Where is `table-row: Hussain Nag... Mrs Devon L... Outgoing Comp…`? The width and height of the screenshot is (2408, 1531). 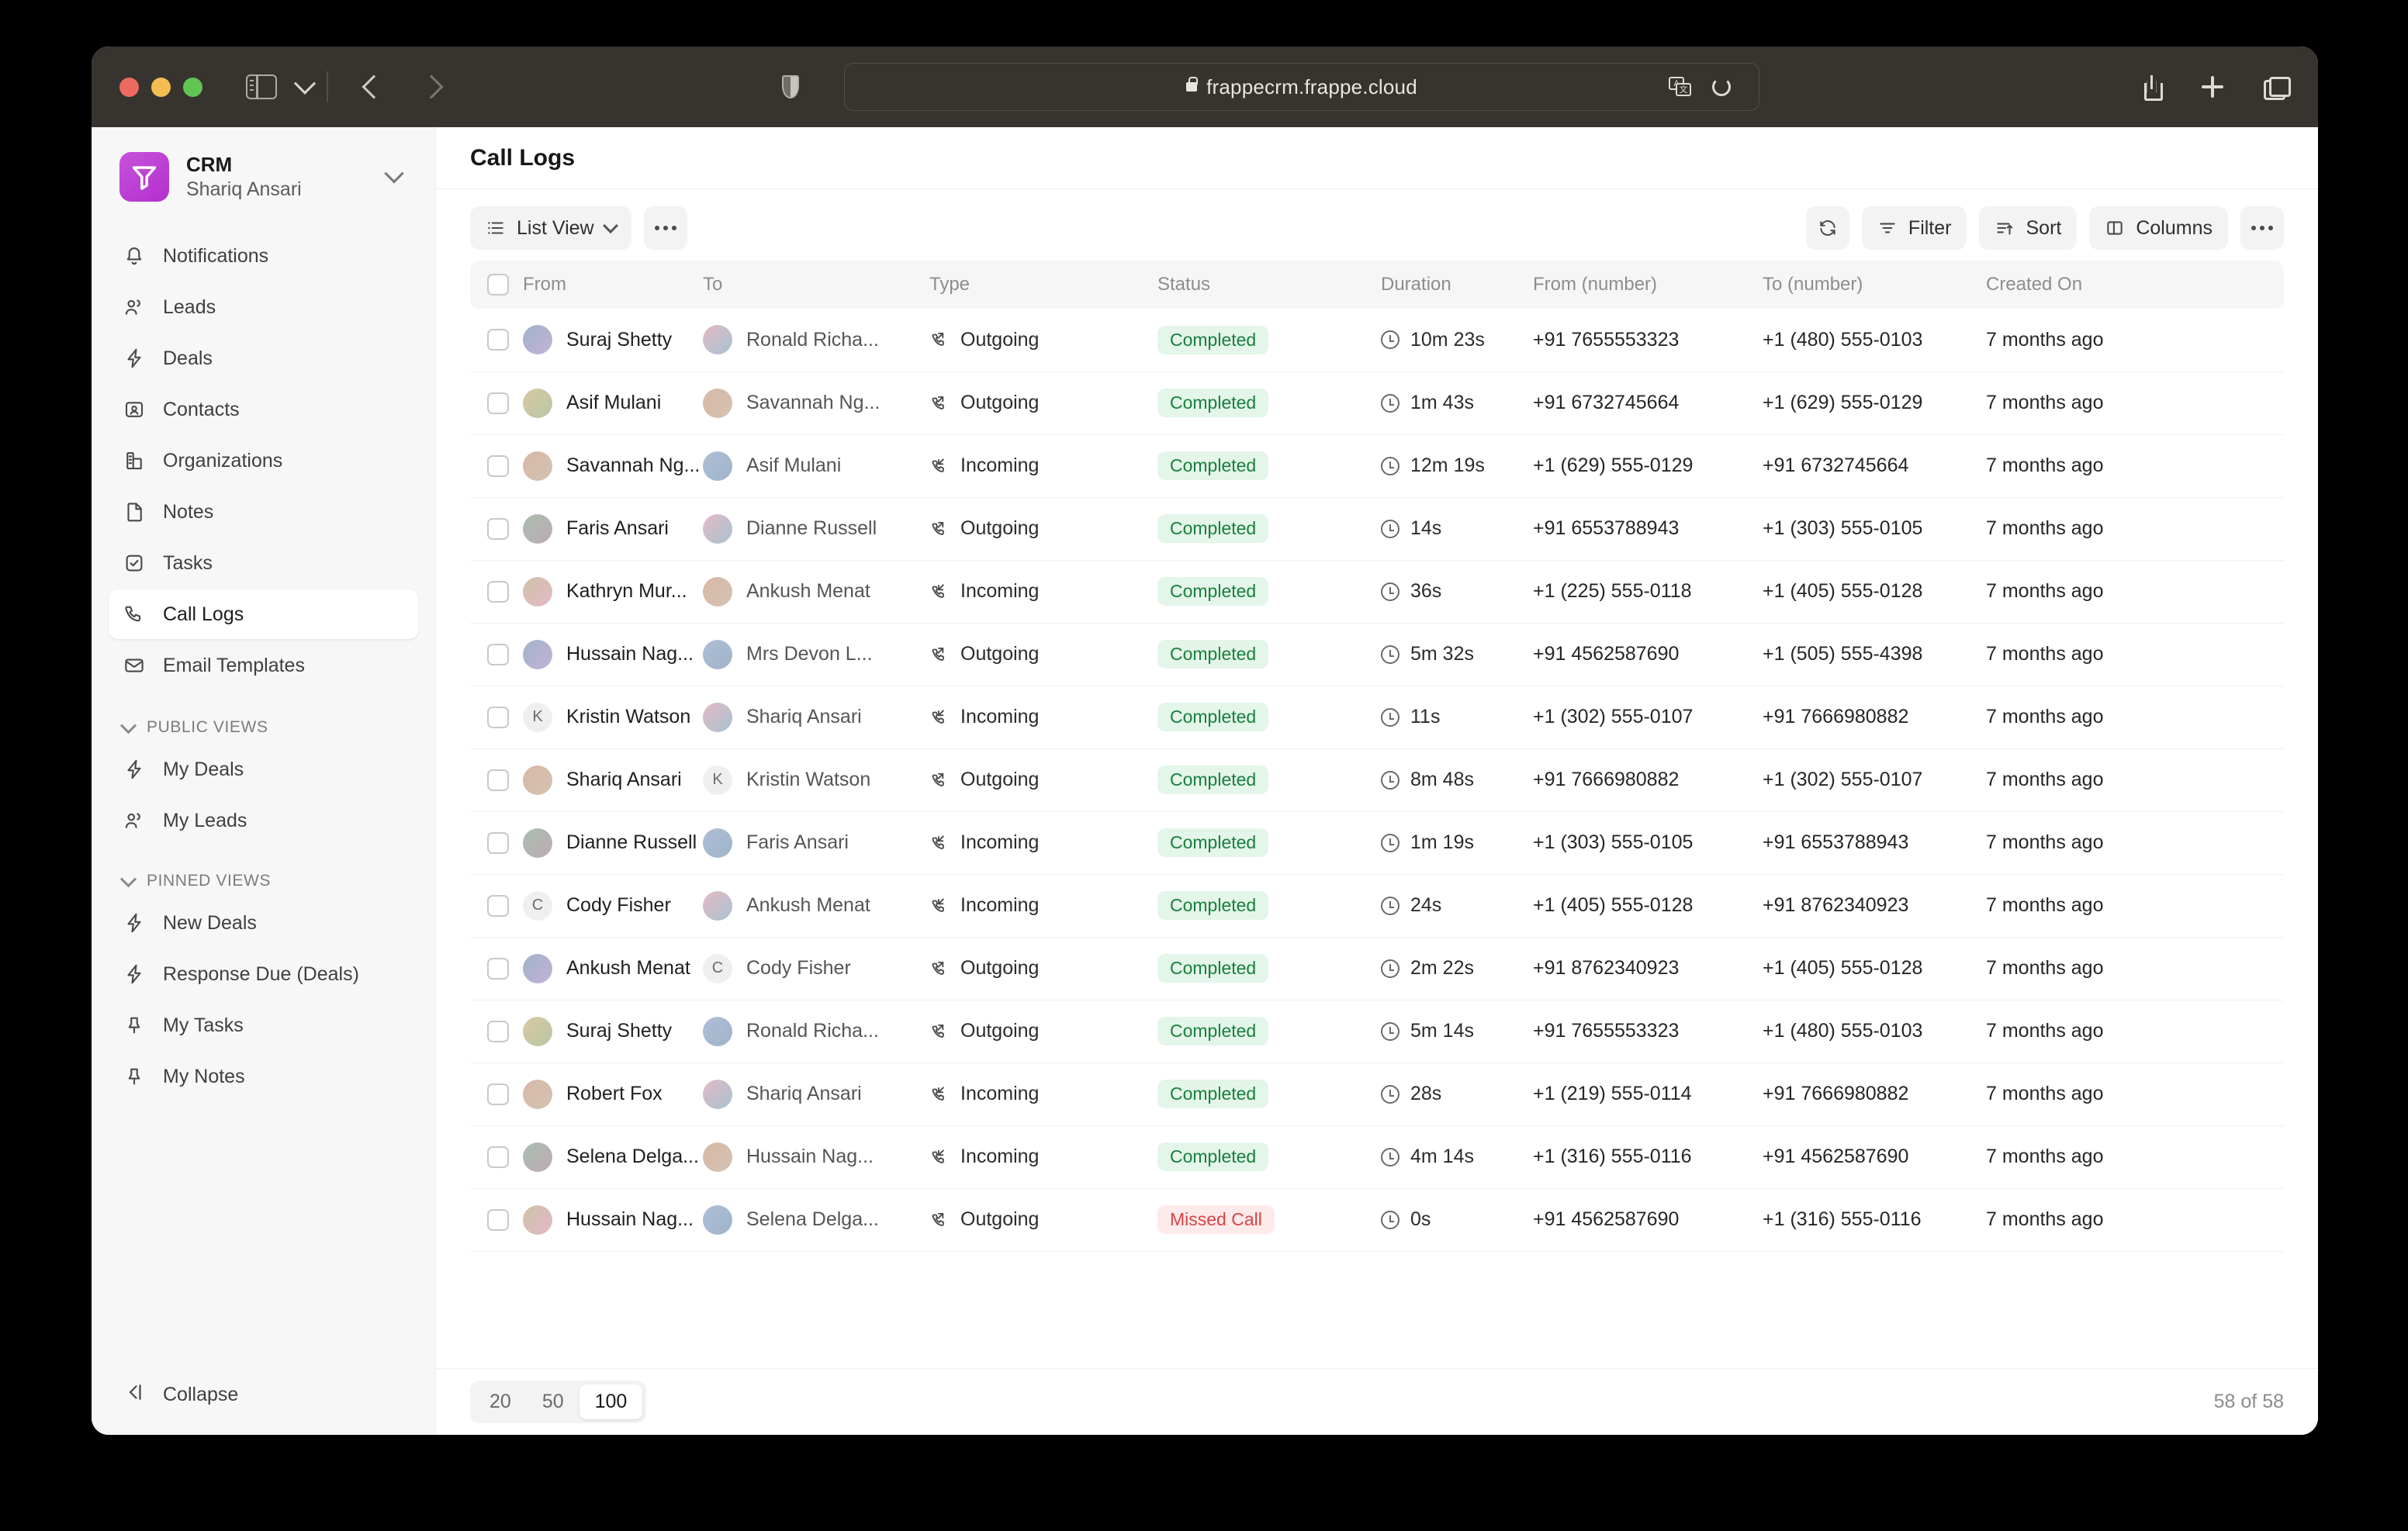 table-row: Hussain Nag... Mrs Devon L... Outgoing Comp… is located at coordinates (1377, 654).